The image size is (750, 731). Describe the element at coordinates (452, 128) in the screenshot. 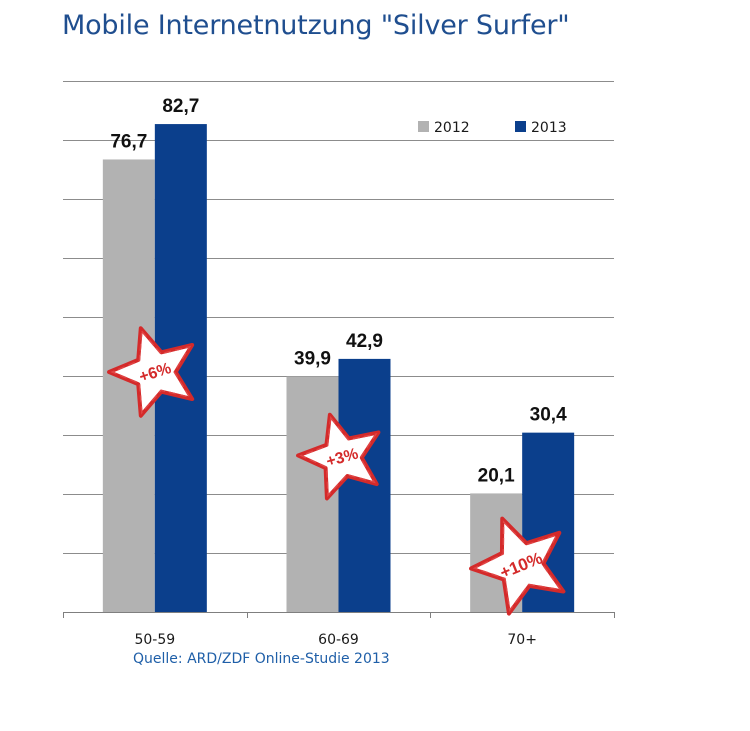

I see `legend-label: 2012` at that location.